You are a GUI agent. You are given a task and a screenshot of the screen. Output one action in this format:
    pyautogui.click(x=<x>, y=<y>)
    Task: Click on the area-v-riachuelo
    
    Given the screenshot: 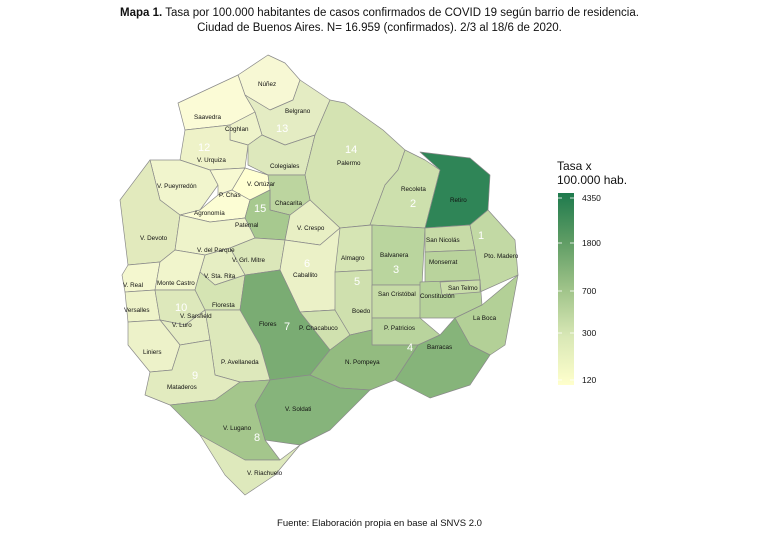 What is the action you would take?
    pyautogui.click(x=250, y=465)
    